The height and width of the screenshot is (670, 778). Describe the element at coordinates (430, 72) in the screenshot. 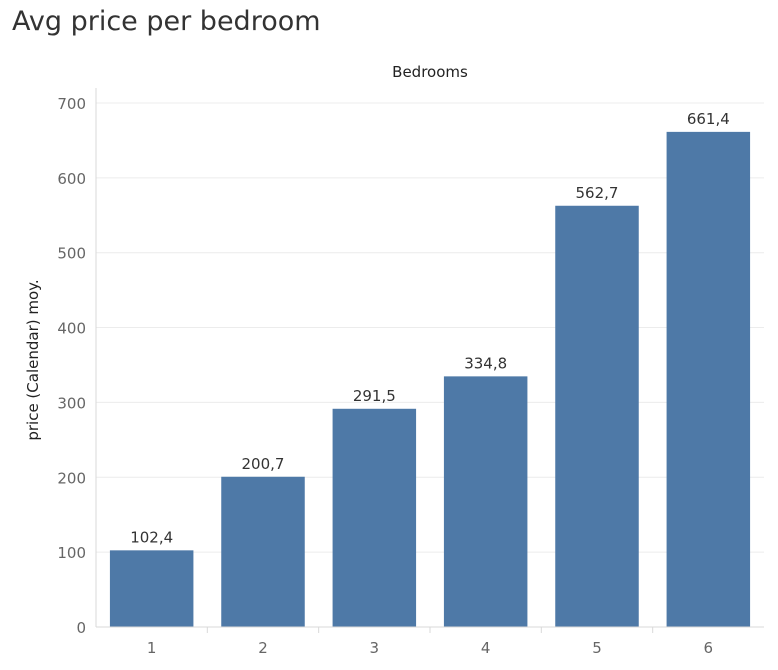

I see `x-axis-header: Bedrooms` at that location.